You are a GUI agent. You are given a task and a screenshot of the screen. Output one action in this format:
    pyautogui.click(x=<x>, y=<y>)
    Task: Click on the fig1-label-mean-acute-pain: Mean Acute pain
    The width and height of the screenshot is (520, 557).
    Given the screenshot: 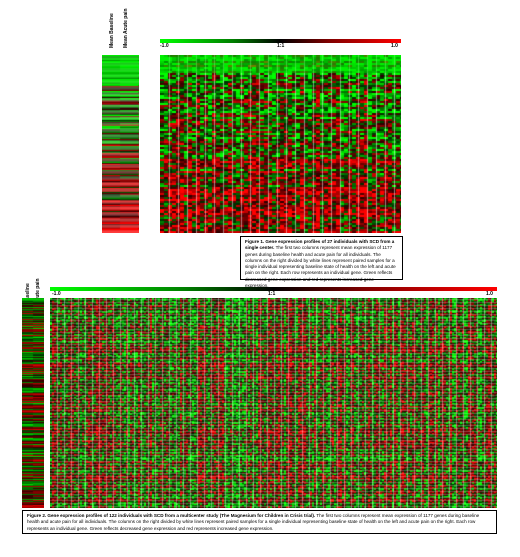 What is the action you would take?
    pyautogui.click(x=126, y=28)
    